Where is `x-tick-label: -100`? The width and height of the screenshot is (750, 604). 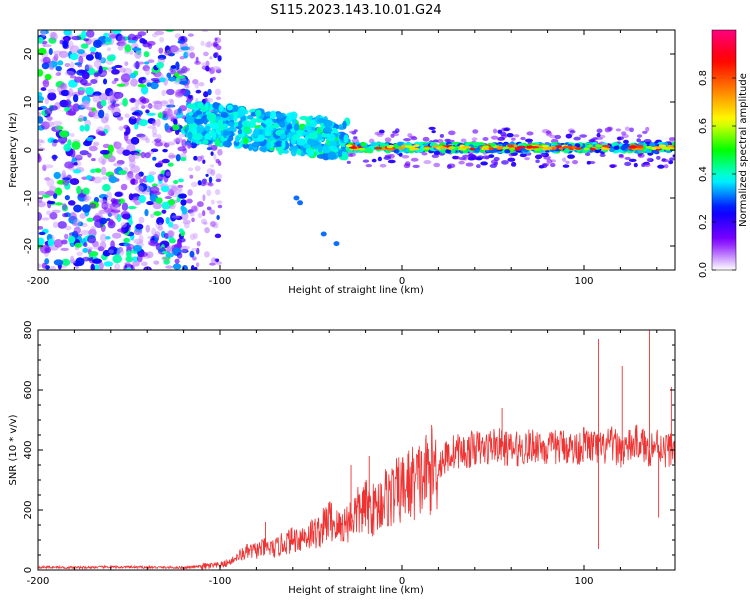
x-tick-label: -100 is located at coordinates (220, 581).